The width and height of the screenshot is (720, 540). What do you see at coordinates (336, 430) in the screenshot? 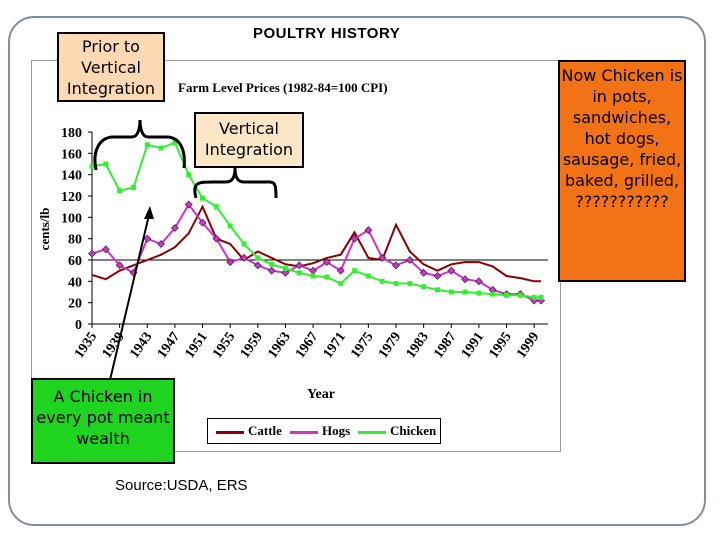
I see `legend-label-hogs: Hogs` at bounding box center [336, 430].